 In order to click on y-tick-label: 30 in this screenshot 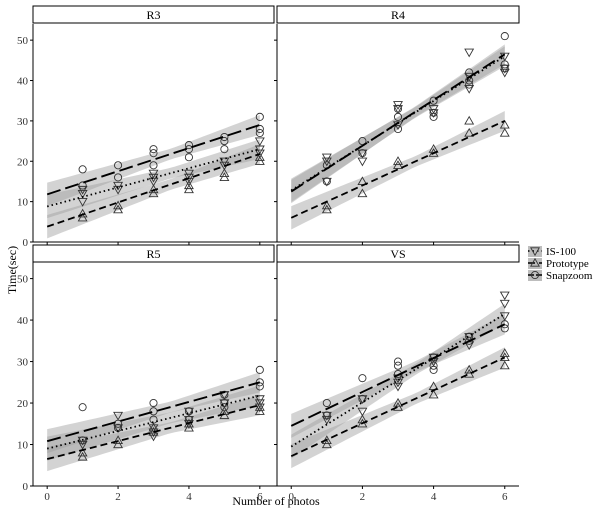, I will do `click(23, 122)`.